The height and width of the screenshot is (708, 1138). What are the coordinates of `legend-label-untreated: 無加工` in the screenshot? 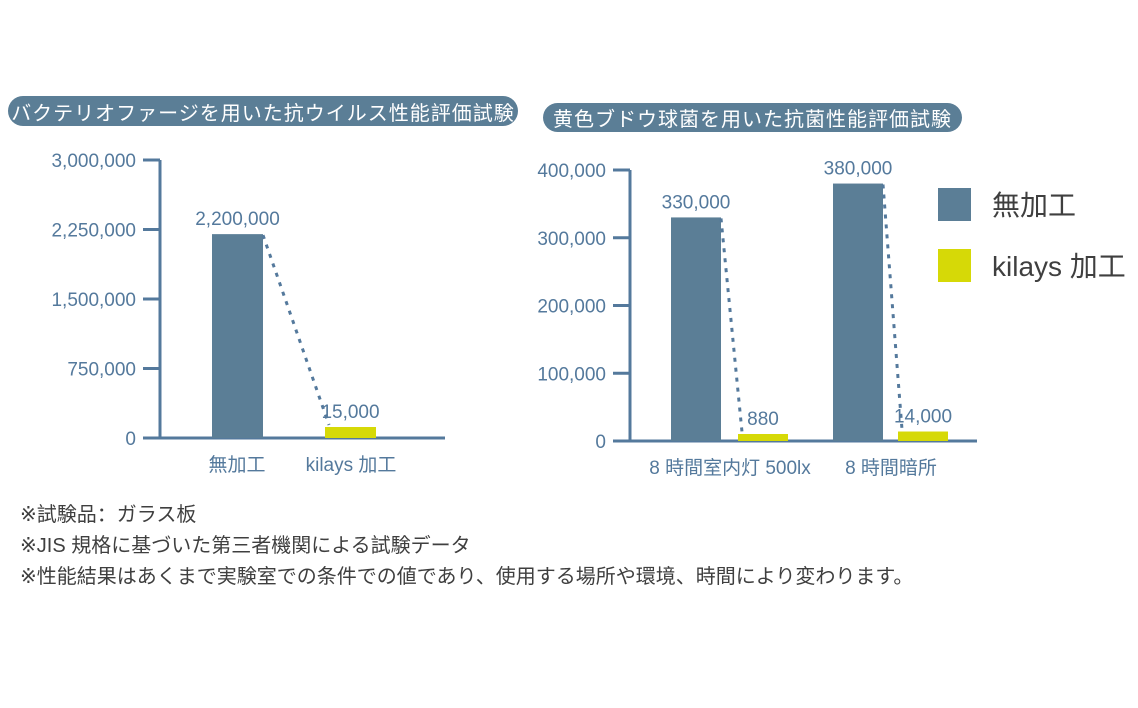 It's located at (1034, 205).